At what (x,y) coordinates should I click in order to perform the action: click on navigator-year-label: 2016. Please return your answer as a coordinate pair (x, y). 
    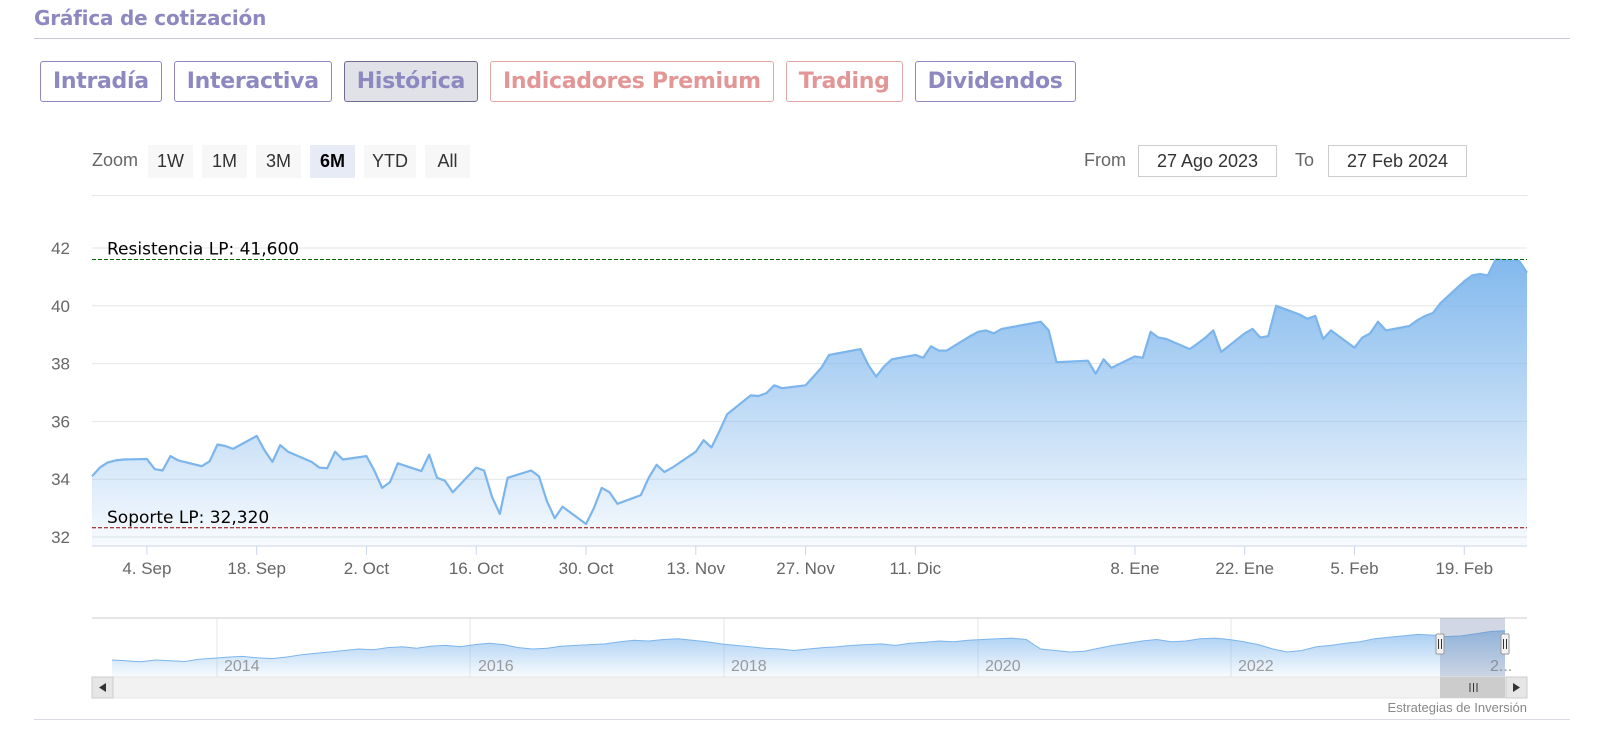
    Looking at the image, I should click on (496, 666).